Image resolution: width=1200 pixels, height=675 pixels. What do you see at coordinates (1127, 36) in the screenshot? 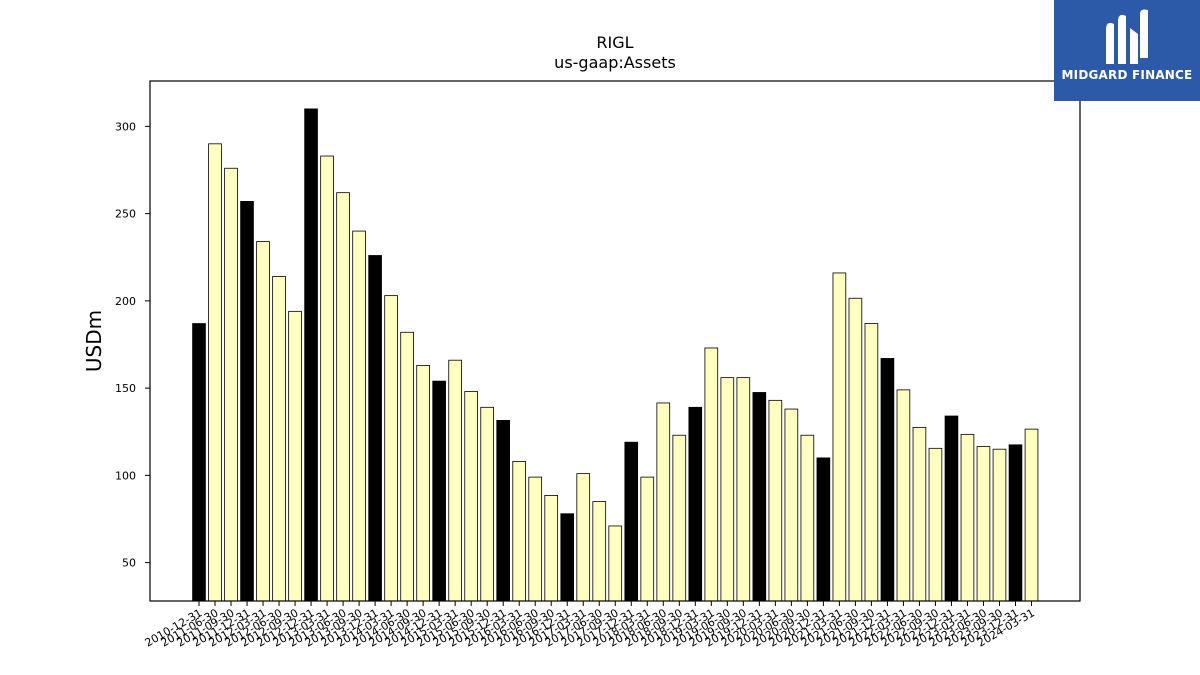
I see `midgard-logo-icon` at bounding box center [1127, 36].